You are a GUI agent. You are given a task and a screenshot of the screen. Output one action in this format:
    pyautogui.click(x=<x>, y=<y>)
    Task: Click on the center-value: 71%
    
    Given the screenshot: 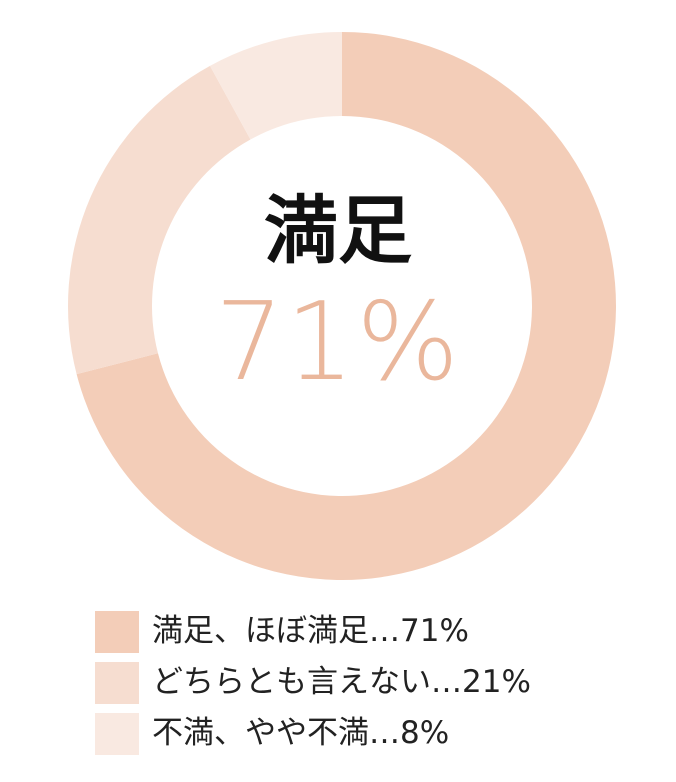 What is the action you would take?
    pyautogui.click(x=338, y=342)
    